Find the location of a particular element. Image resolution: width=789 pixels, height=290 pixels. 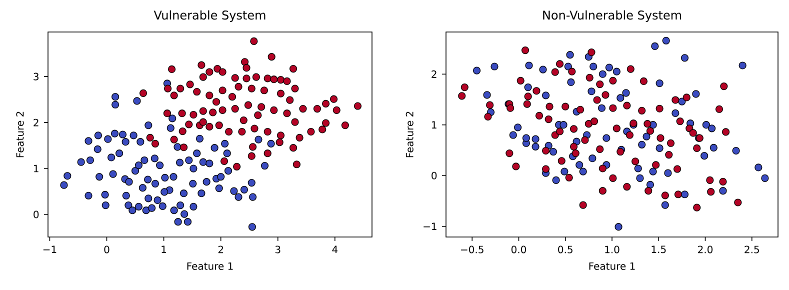

y-tick-label: −1 is located at coordinates (430, 226).